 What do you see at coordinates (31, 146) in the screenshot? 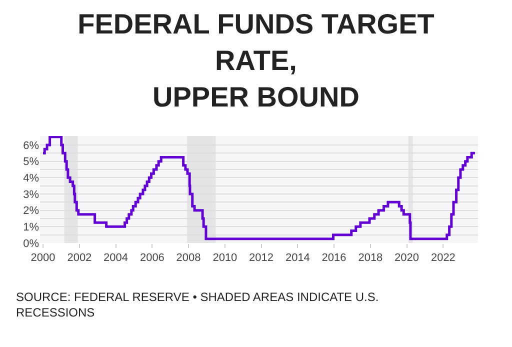
I see `y-tick-label: 6%` at bounding box center [31, 146].